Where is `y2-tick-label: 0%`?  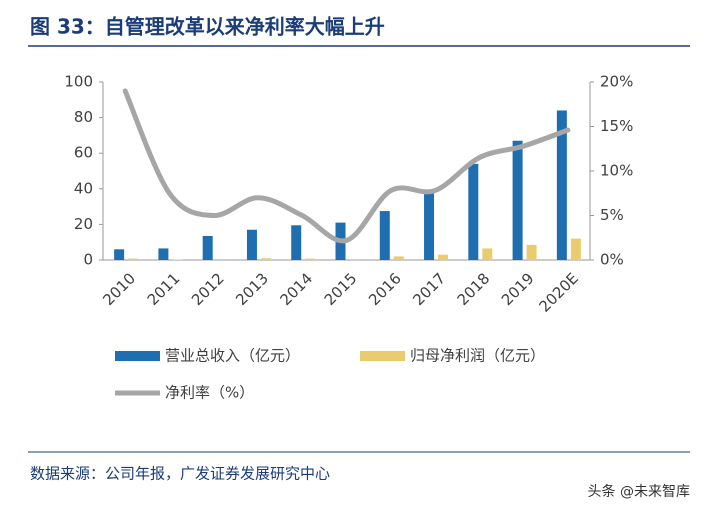
y2-tick-label: 0% is located at coordinates (612, 260).